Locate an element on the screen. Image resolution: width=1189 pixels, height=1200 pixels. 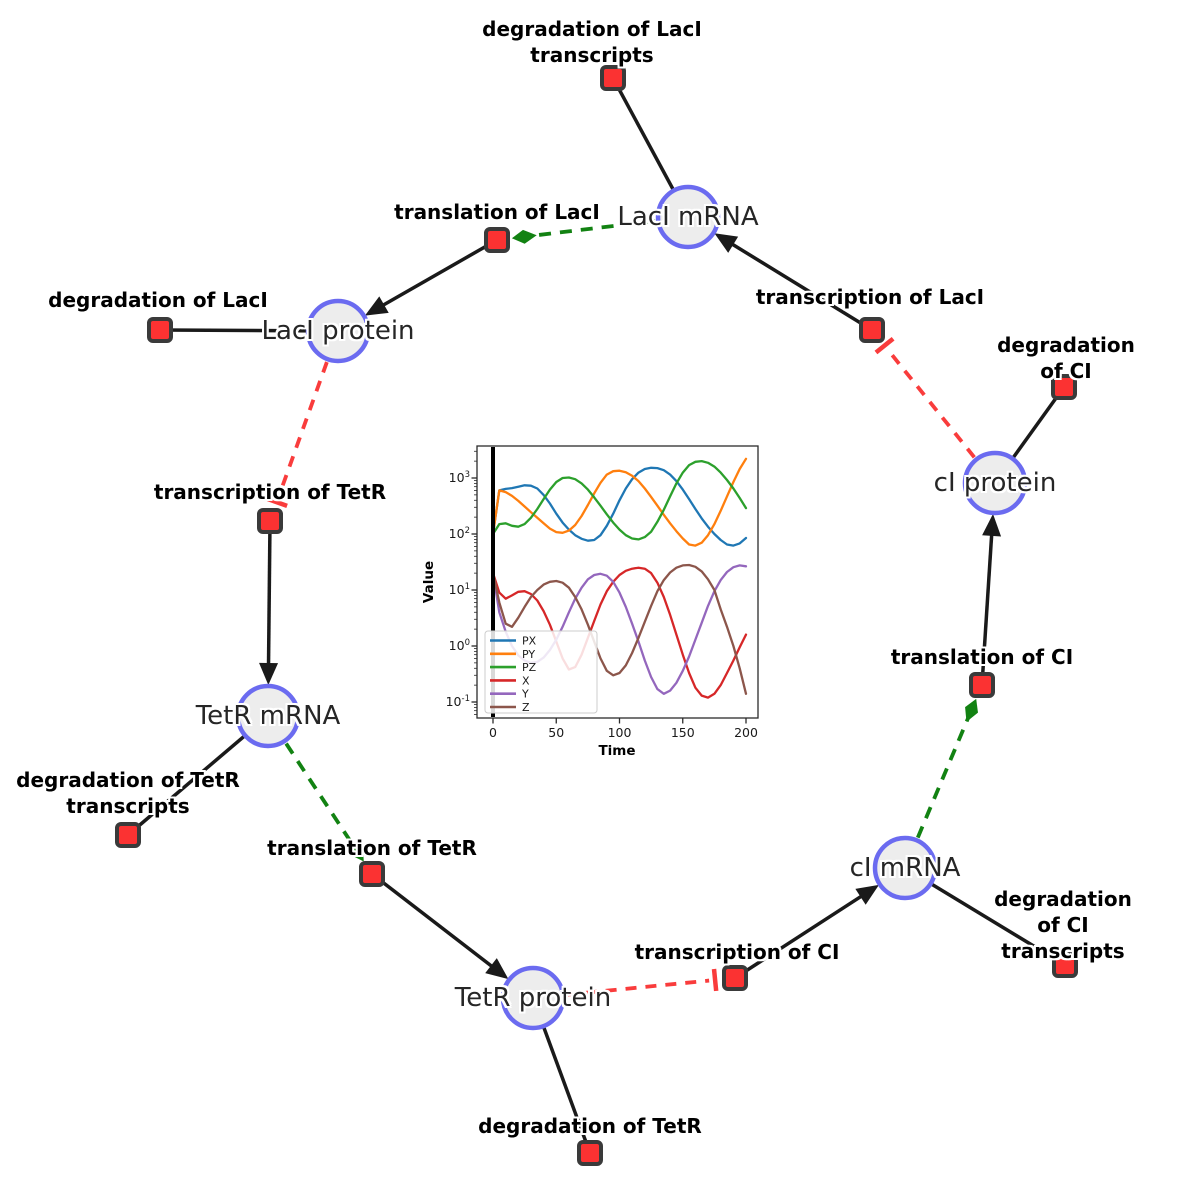
chart-series is located at coordinates (619, 578).